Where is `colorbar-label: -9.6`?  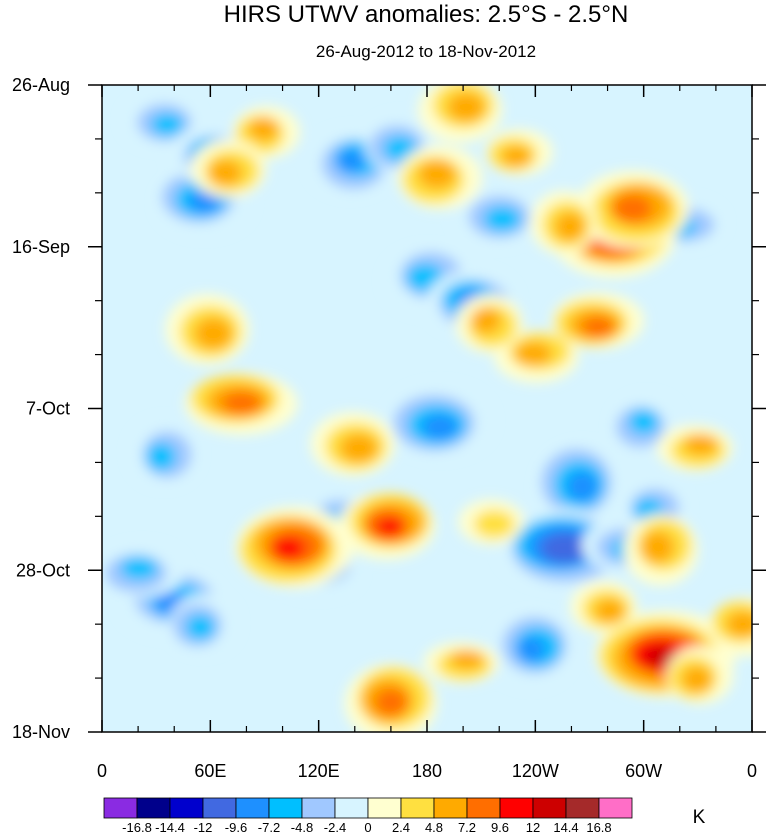 colorbar-label: -9.6 is located at coordinates (236, 827).